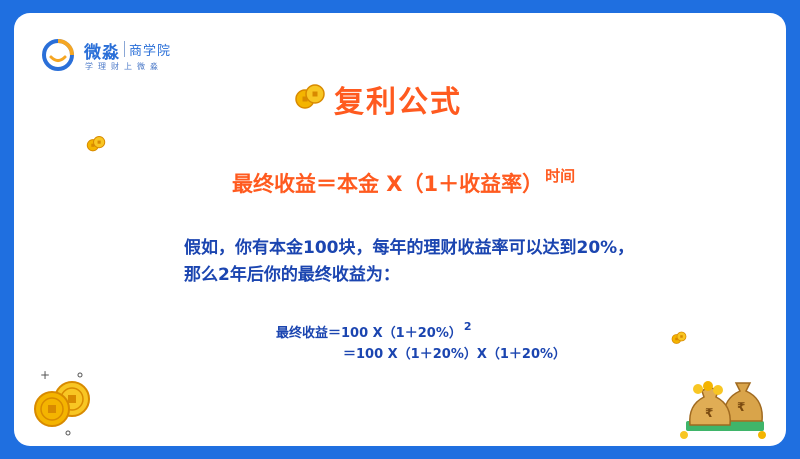 Image resolution: width=800 pixels, height=459 pixels. What do you see at coordinates (150, 51) in the screenshot?
I see `brand-subtitle: 商学院` at bounding box center [150, 51].